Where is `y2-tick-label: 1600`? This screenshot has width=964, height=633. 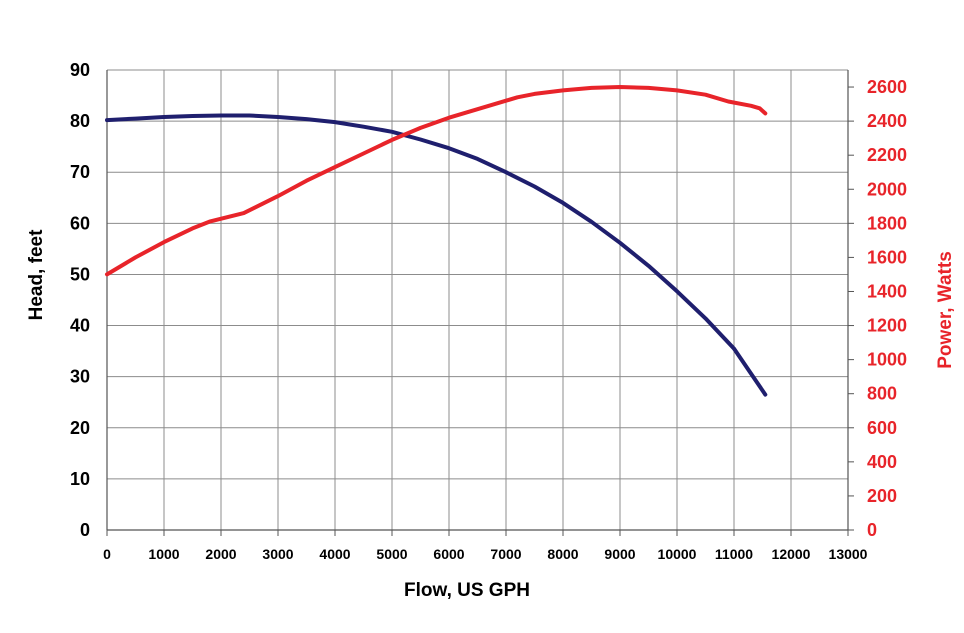 y2-tick-label: 1600 is located at coordinates (887, 257).